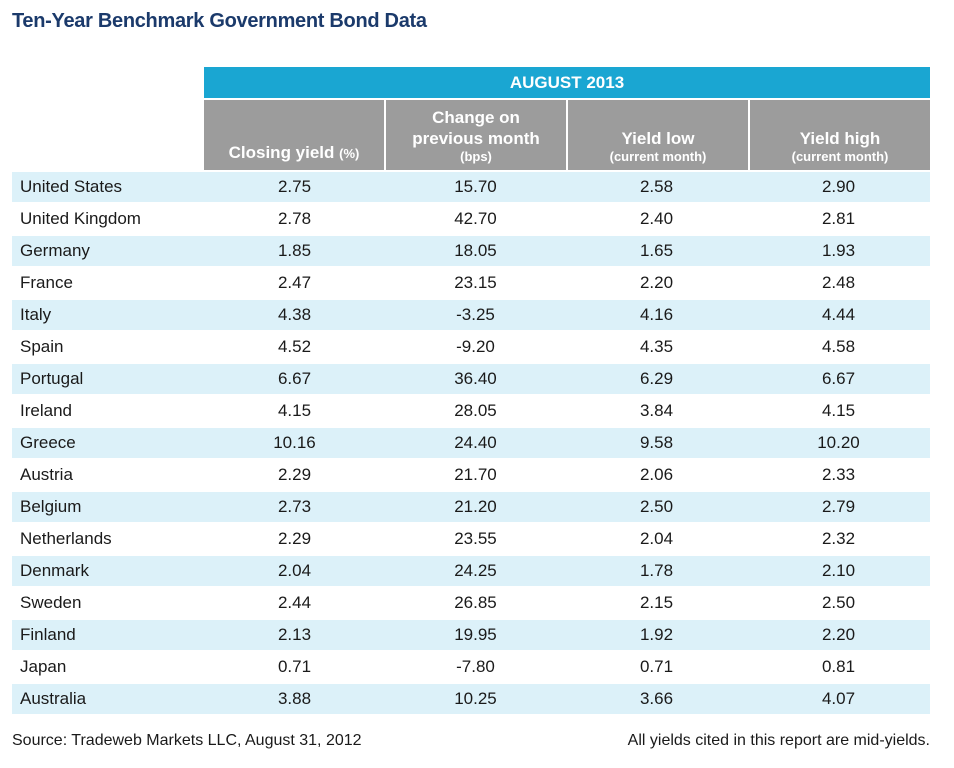 This screenshot has height=768, width=954. I want to click on yield-low-cell: 1.65, so click(656, 250).